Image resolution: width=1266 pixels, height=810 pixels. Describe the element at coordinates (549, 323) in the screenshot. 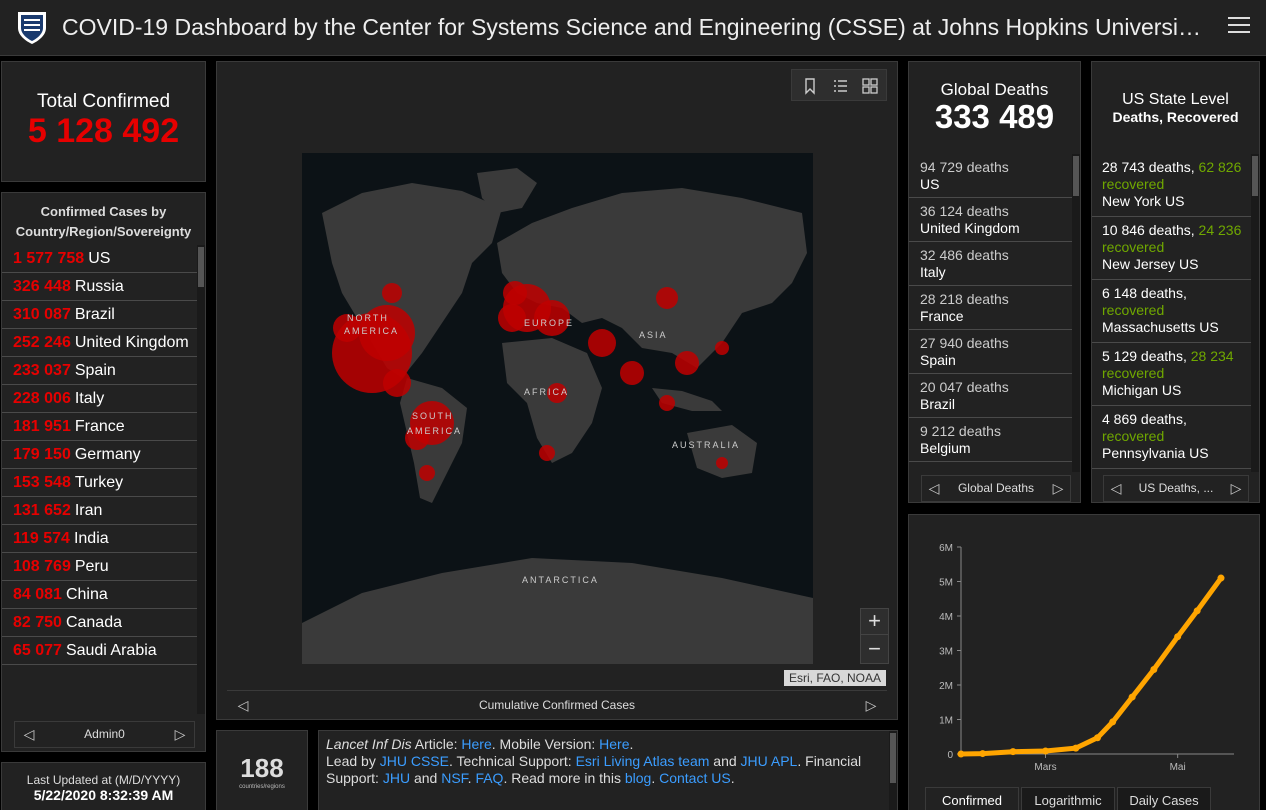

I see `map-label: EUROPE` at that location.